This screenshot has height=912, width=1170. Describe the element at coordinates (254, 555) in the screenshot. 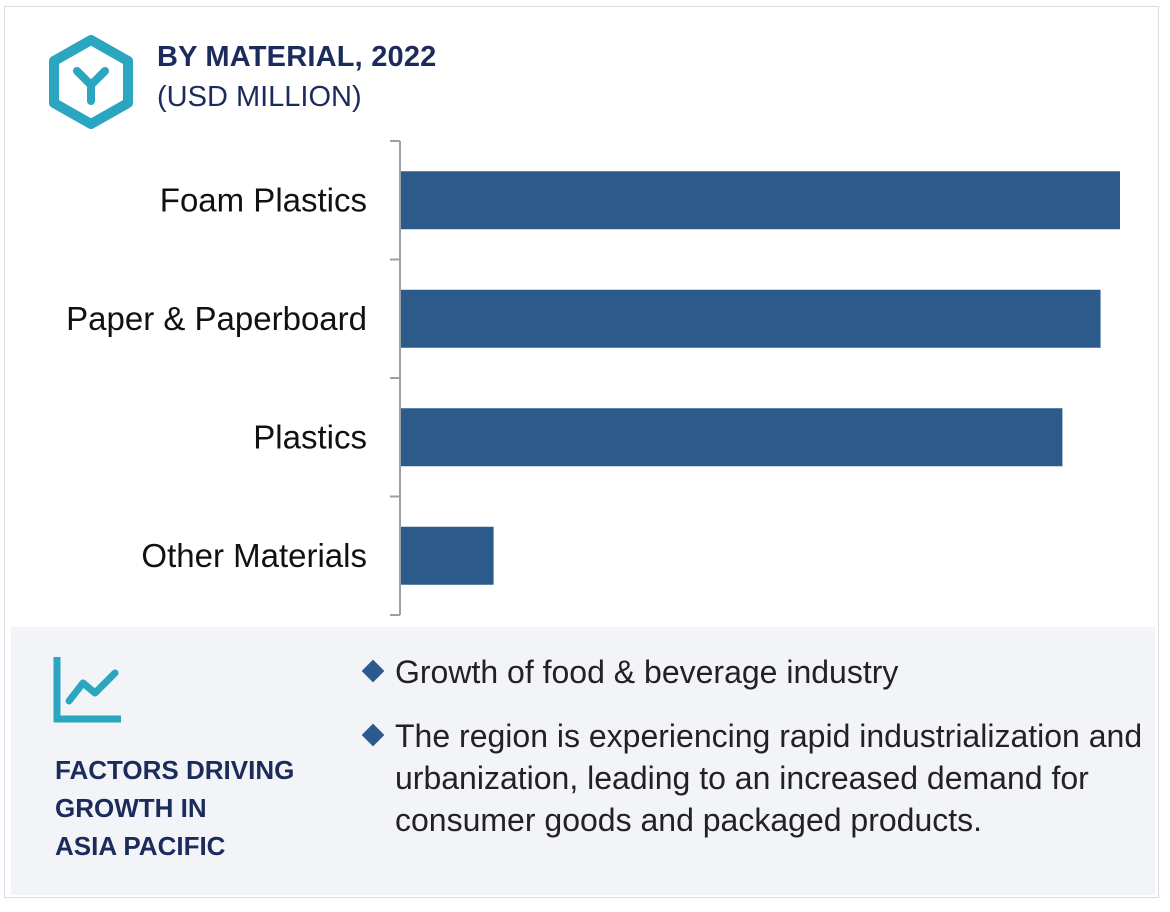

I see `category-label: Other Materials` at that location.